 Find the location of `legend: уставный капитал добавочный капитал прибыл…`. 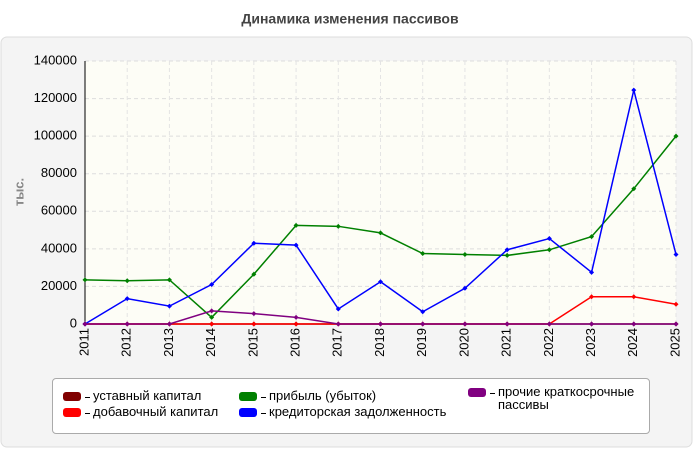

legend: уставный капитал добавочный капитал прибыл… is located at coordinates (351, 406).